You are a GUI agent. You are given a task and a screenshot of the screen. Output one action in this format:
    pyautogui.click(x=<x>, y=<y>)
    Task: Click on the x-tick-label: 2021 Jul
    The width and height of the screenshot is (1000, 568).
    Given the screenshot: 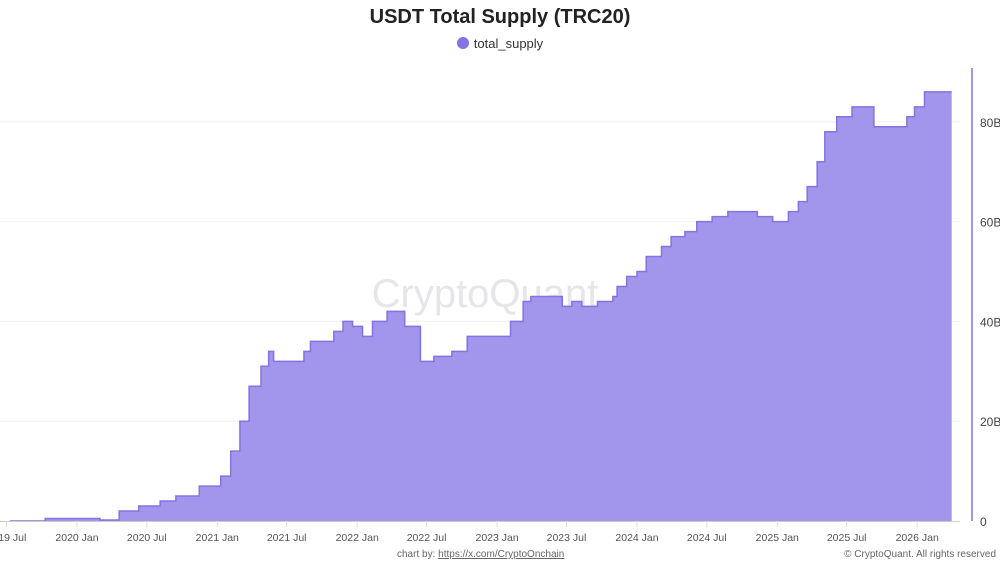 What is the action you would take?
    pyautogui.click(x=287, y=538)
    